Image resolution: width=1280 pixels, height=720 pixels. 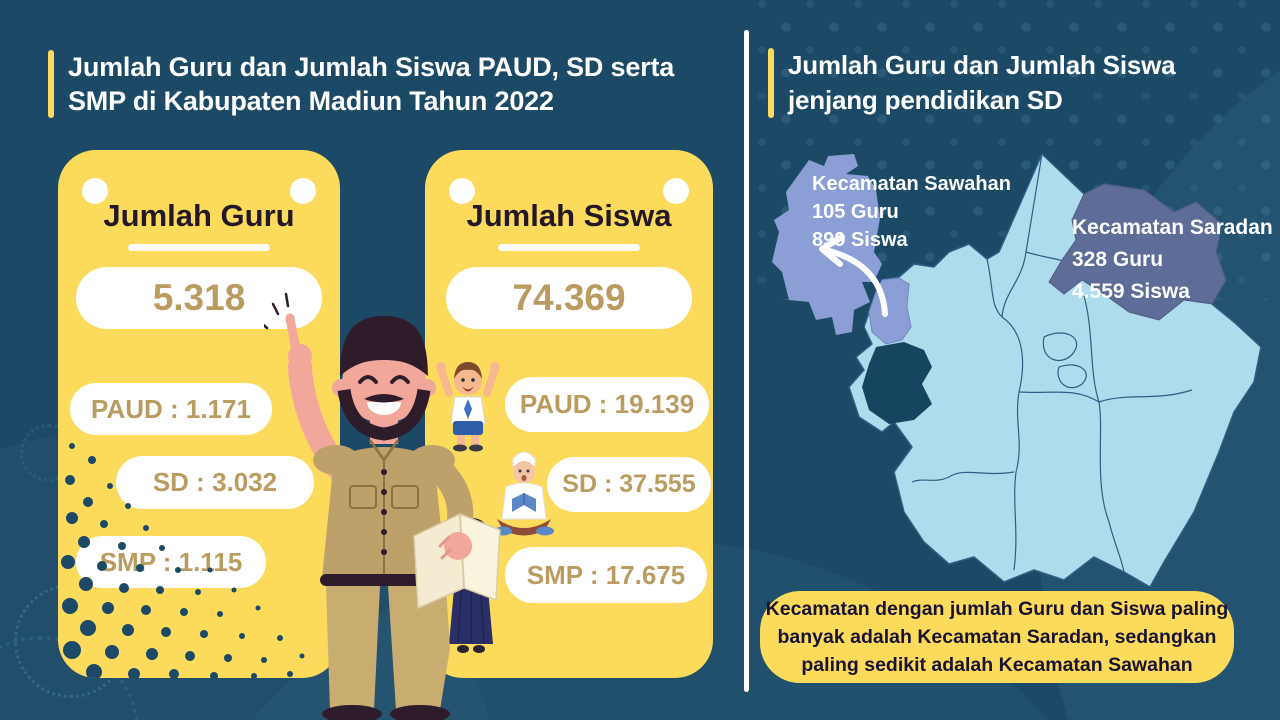 What do you see at coordinates (607, 404) in the screenshot?
I see `siswa-paud-pill: PAUD : 19.139` at bounding box center [607, 404].